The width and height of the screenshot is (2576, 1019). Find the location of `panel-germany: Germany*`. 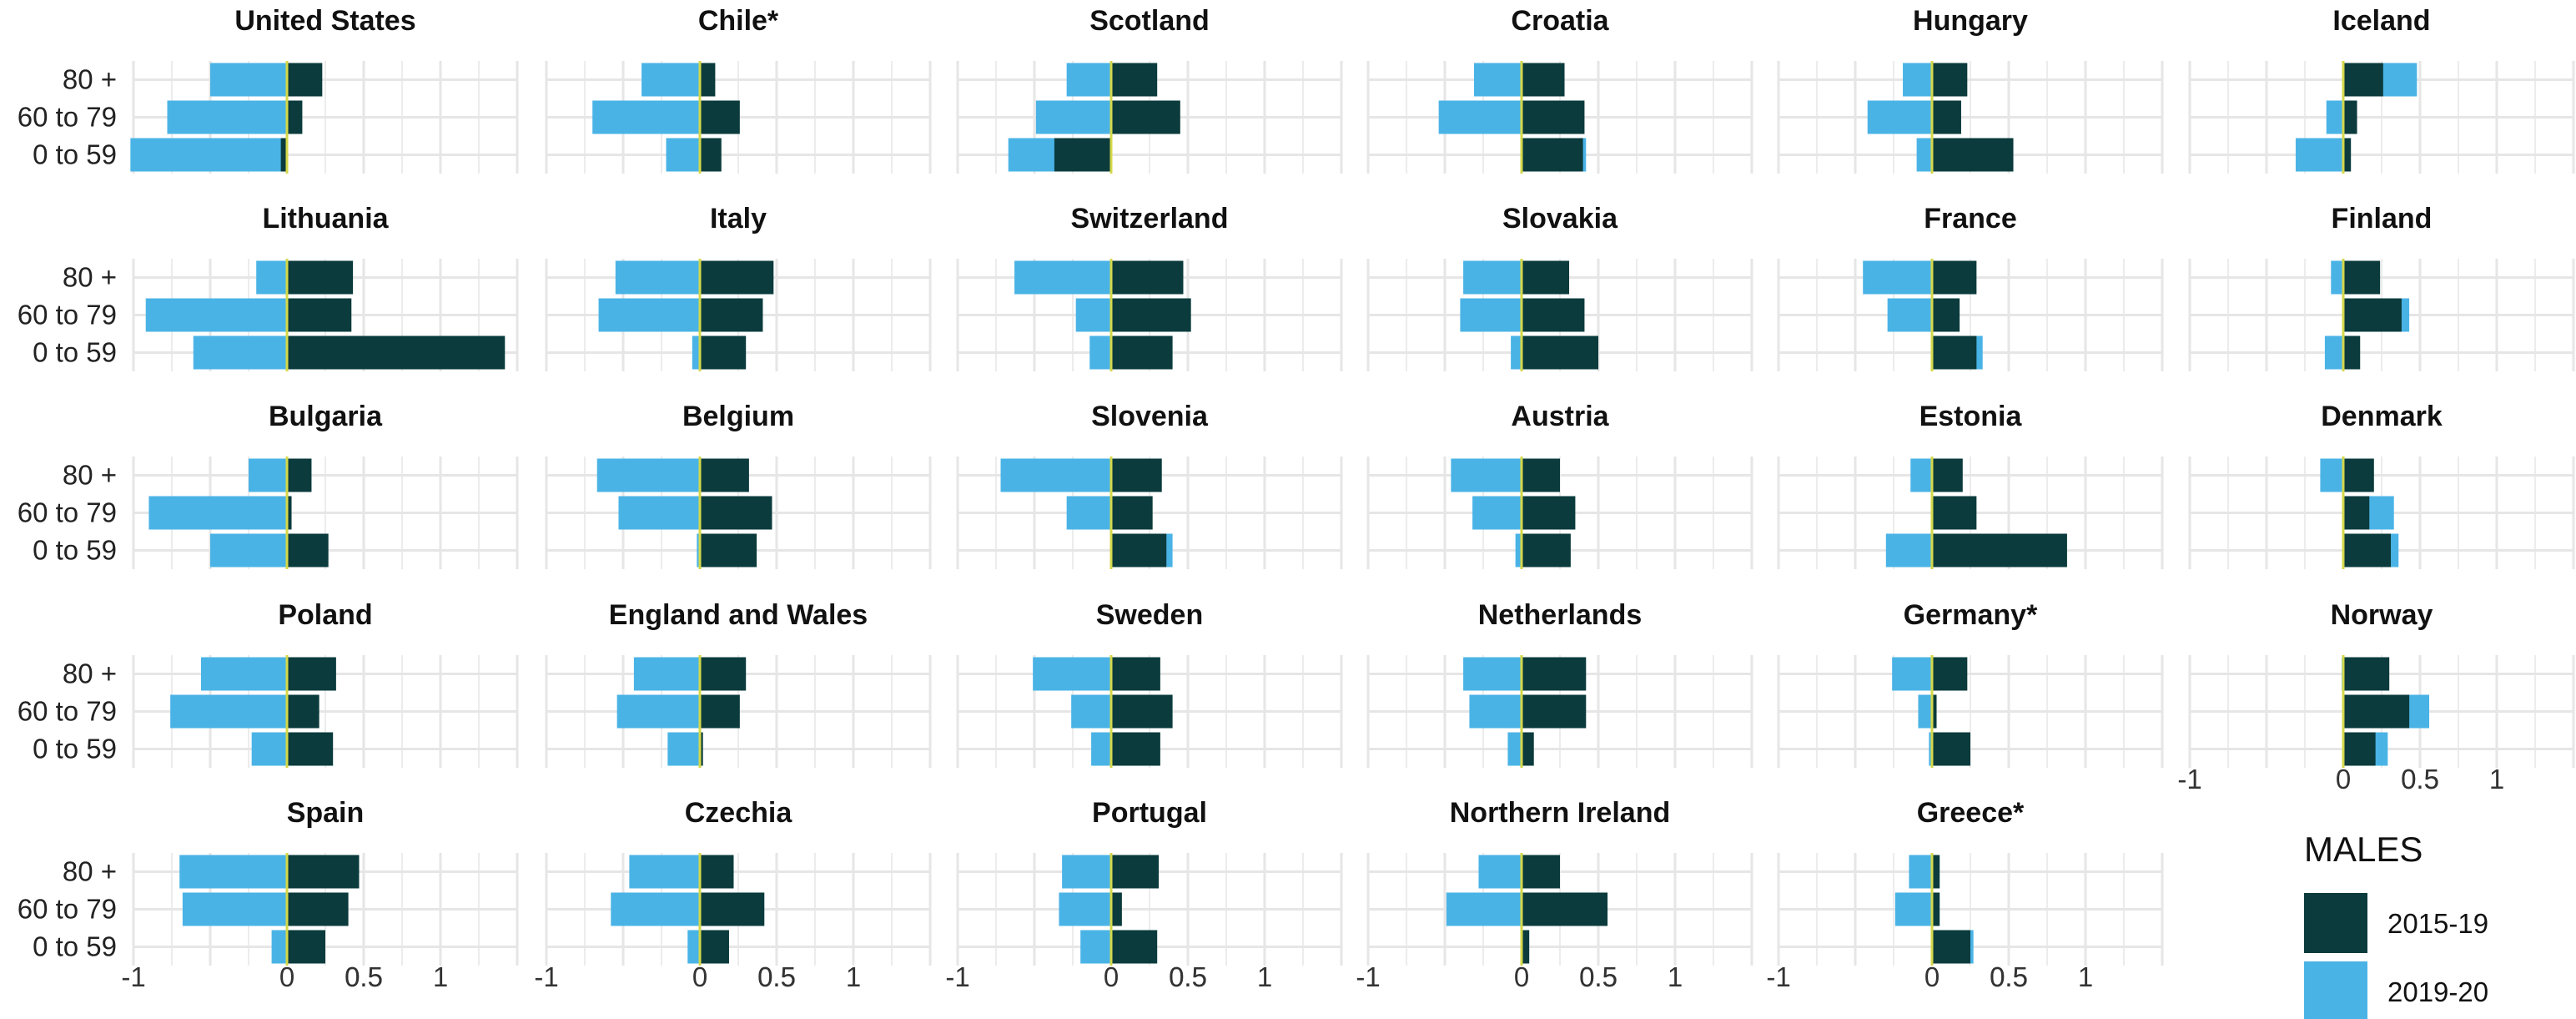

panel-germany: Germany* is located at coordinates (1970, 683).